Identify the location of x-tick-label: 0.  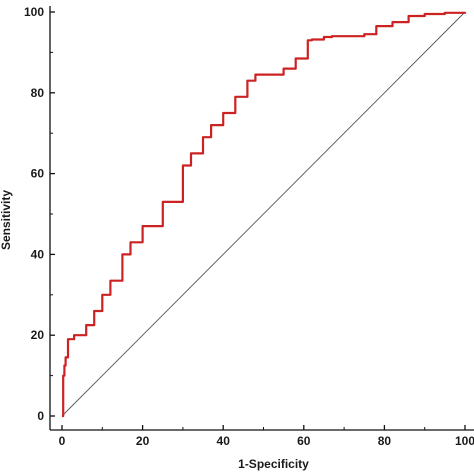
(62, 441).